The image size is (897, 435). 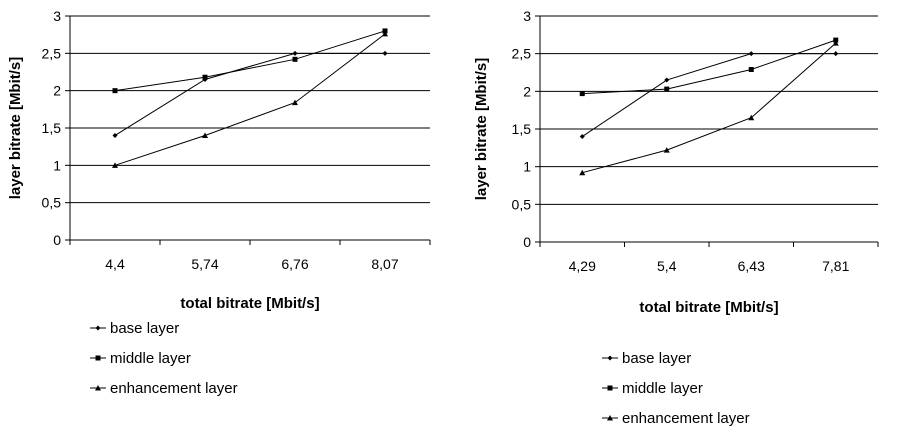 I want to click on x-tick-label: 7,81, so click(x=835, y=266).